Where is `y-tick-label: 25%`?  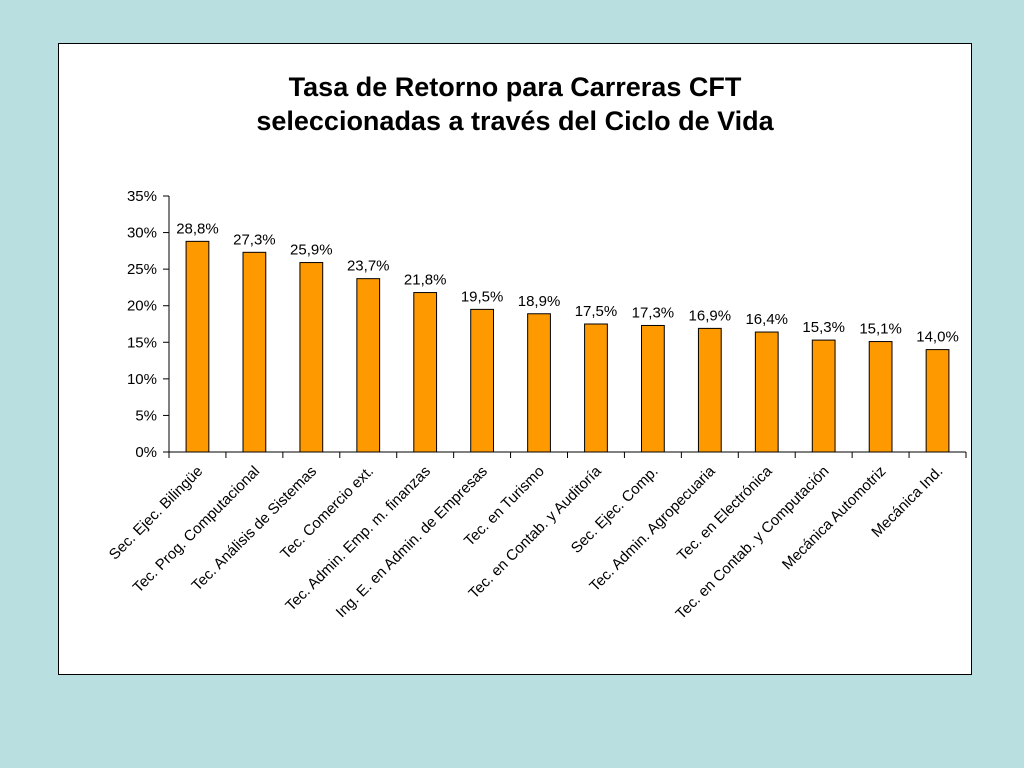
y-tick-label: 25% is located at coordinates (142, 269).